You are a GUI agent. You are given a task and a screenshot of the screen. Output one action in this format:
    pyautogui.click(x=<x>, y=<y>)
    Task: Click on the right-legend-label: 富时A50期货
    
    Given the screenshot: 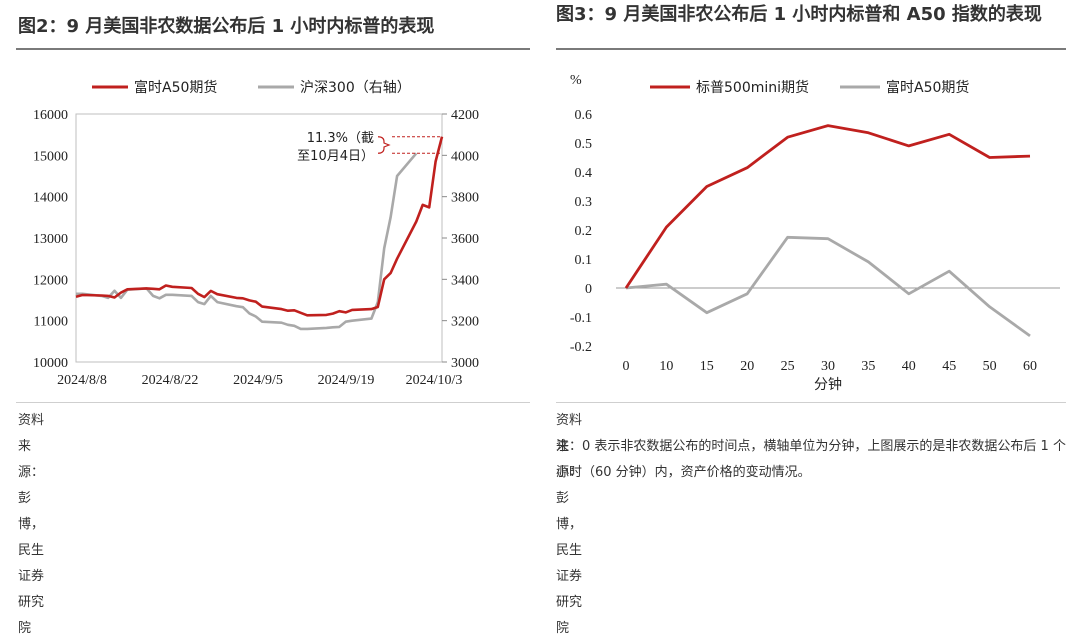 What is the action you would take?
    pyautogui.click(x=927, y=87)
    